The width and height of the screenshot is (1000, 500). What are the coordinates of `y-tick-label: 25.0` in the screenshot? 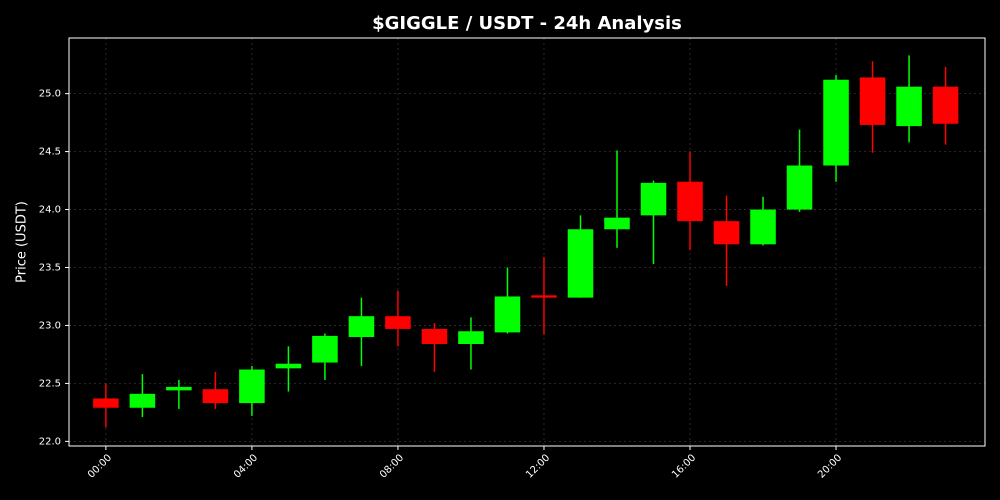 It's located at (50, 94).